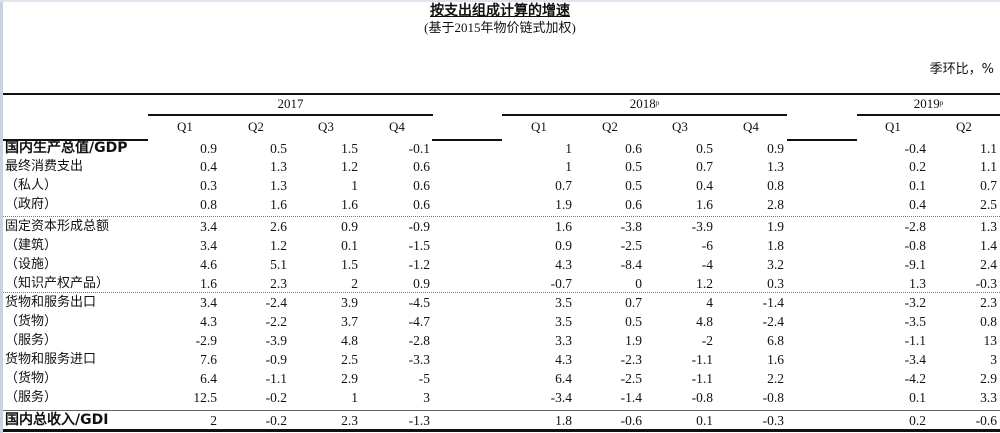 This screenshot has width=1000, height=433. Describe the element at coordinates (31, 204) in the screenshot. I see `row-label: （政府）` at that location.